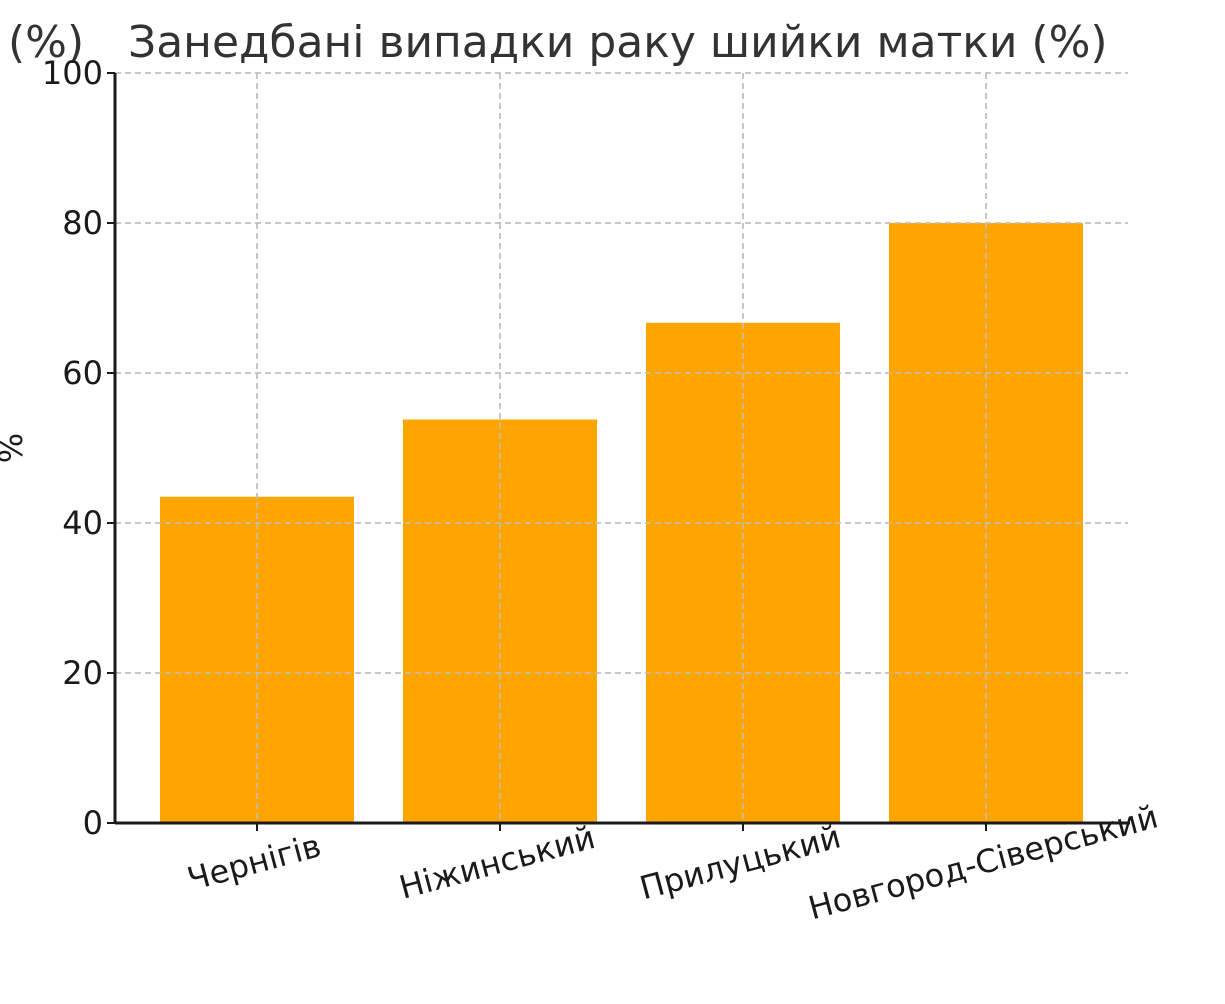 This screenshot has height=1004, width=1225. What do you see at coordinates (93, 823) in the screenshot?
I see `y-tick-label: 0` at bounding box center [93, 823].